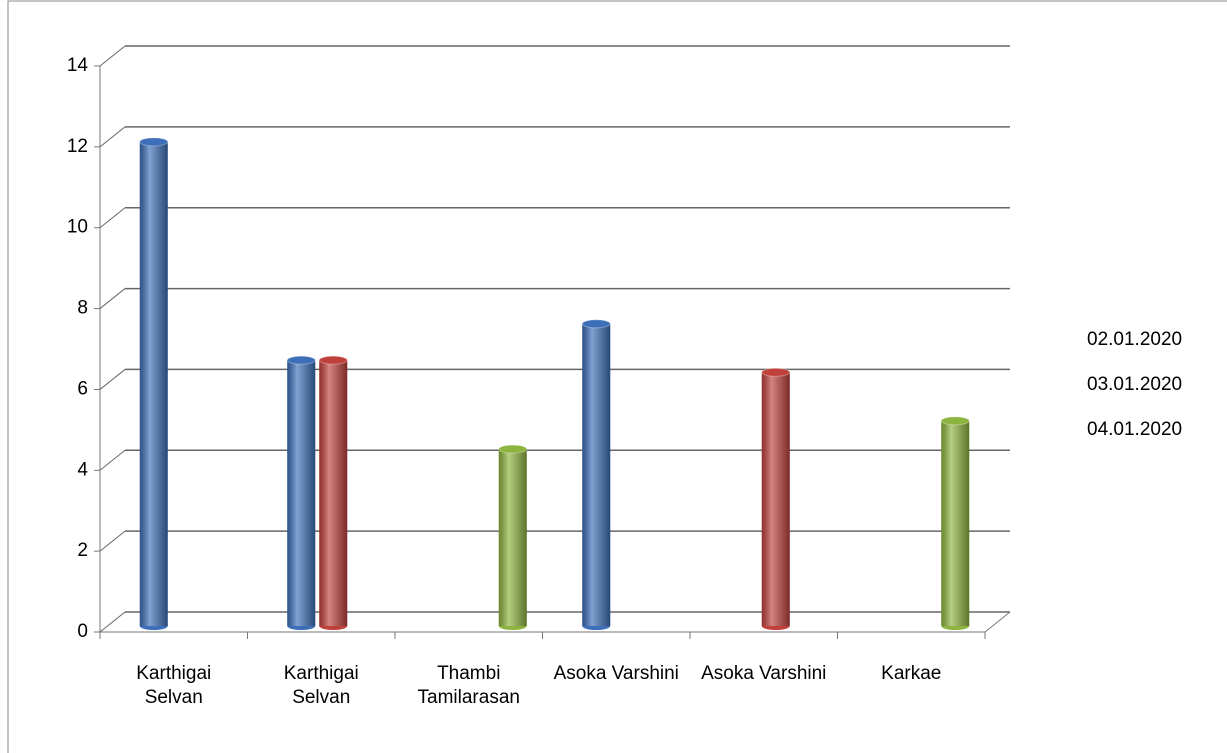  Describe the element at coordinates (82, 469) in the screenshot. I see `y-tick-label: 4` at that location.